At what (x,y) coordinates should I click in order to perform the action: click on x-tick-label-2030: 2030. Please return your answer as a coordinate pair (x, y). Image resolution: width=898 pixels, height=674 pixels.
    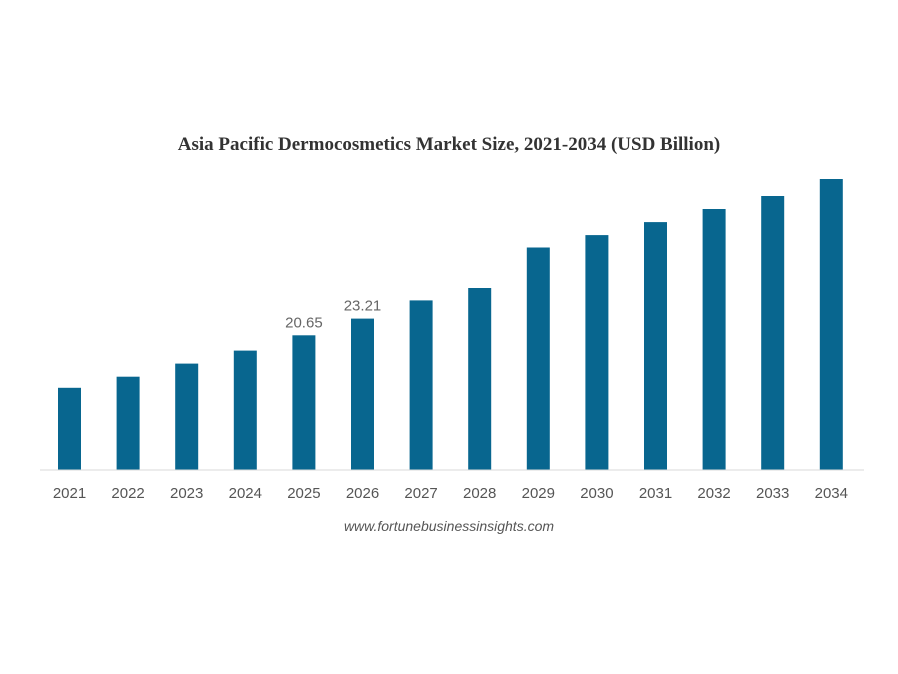
    Looking at the image, I should click on (596, 493).